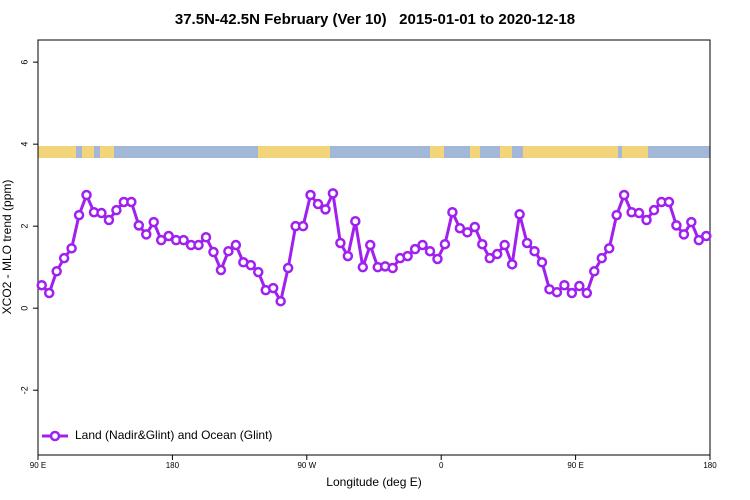 Image resolution: width=750 pixels, height=500 pixels. What do you see at coordinates (441, 465) in the screenshot?
I see `x-tick-label: 0` at bounding box center [441, 465].